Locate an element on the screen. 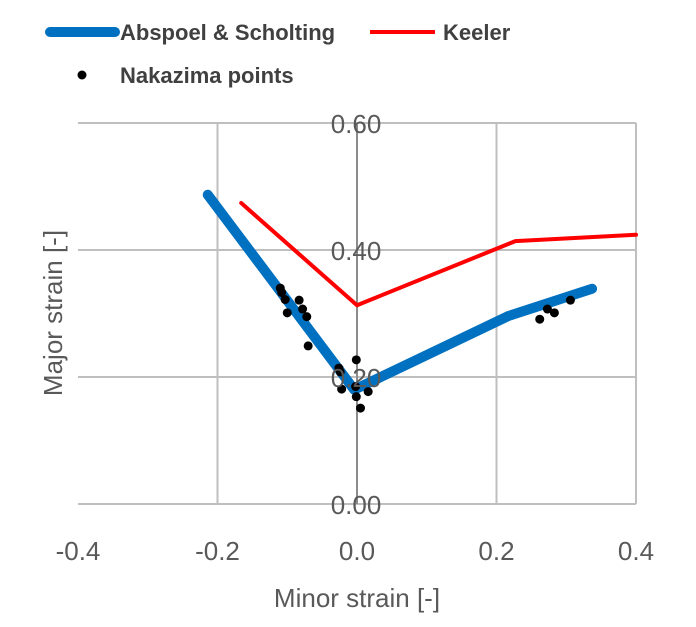 This screenshot has height=627, width=696. x-tick-label: 0.0 is located at coordinates (357, 551).